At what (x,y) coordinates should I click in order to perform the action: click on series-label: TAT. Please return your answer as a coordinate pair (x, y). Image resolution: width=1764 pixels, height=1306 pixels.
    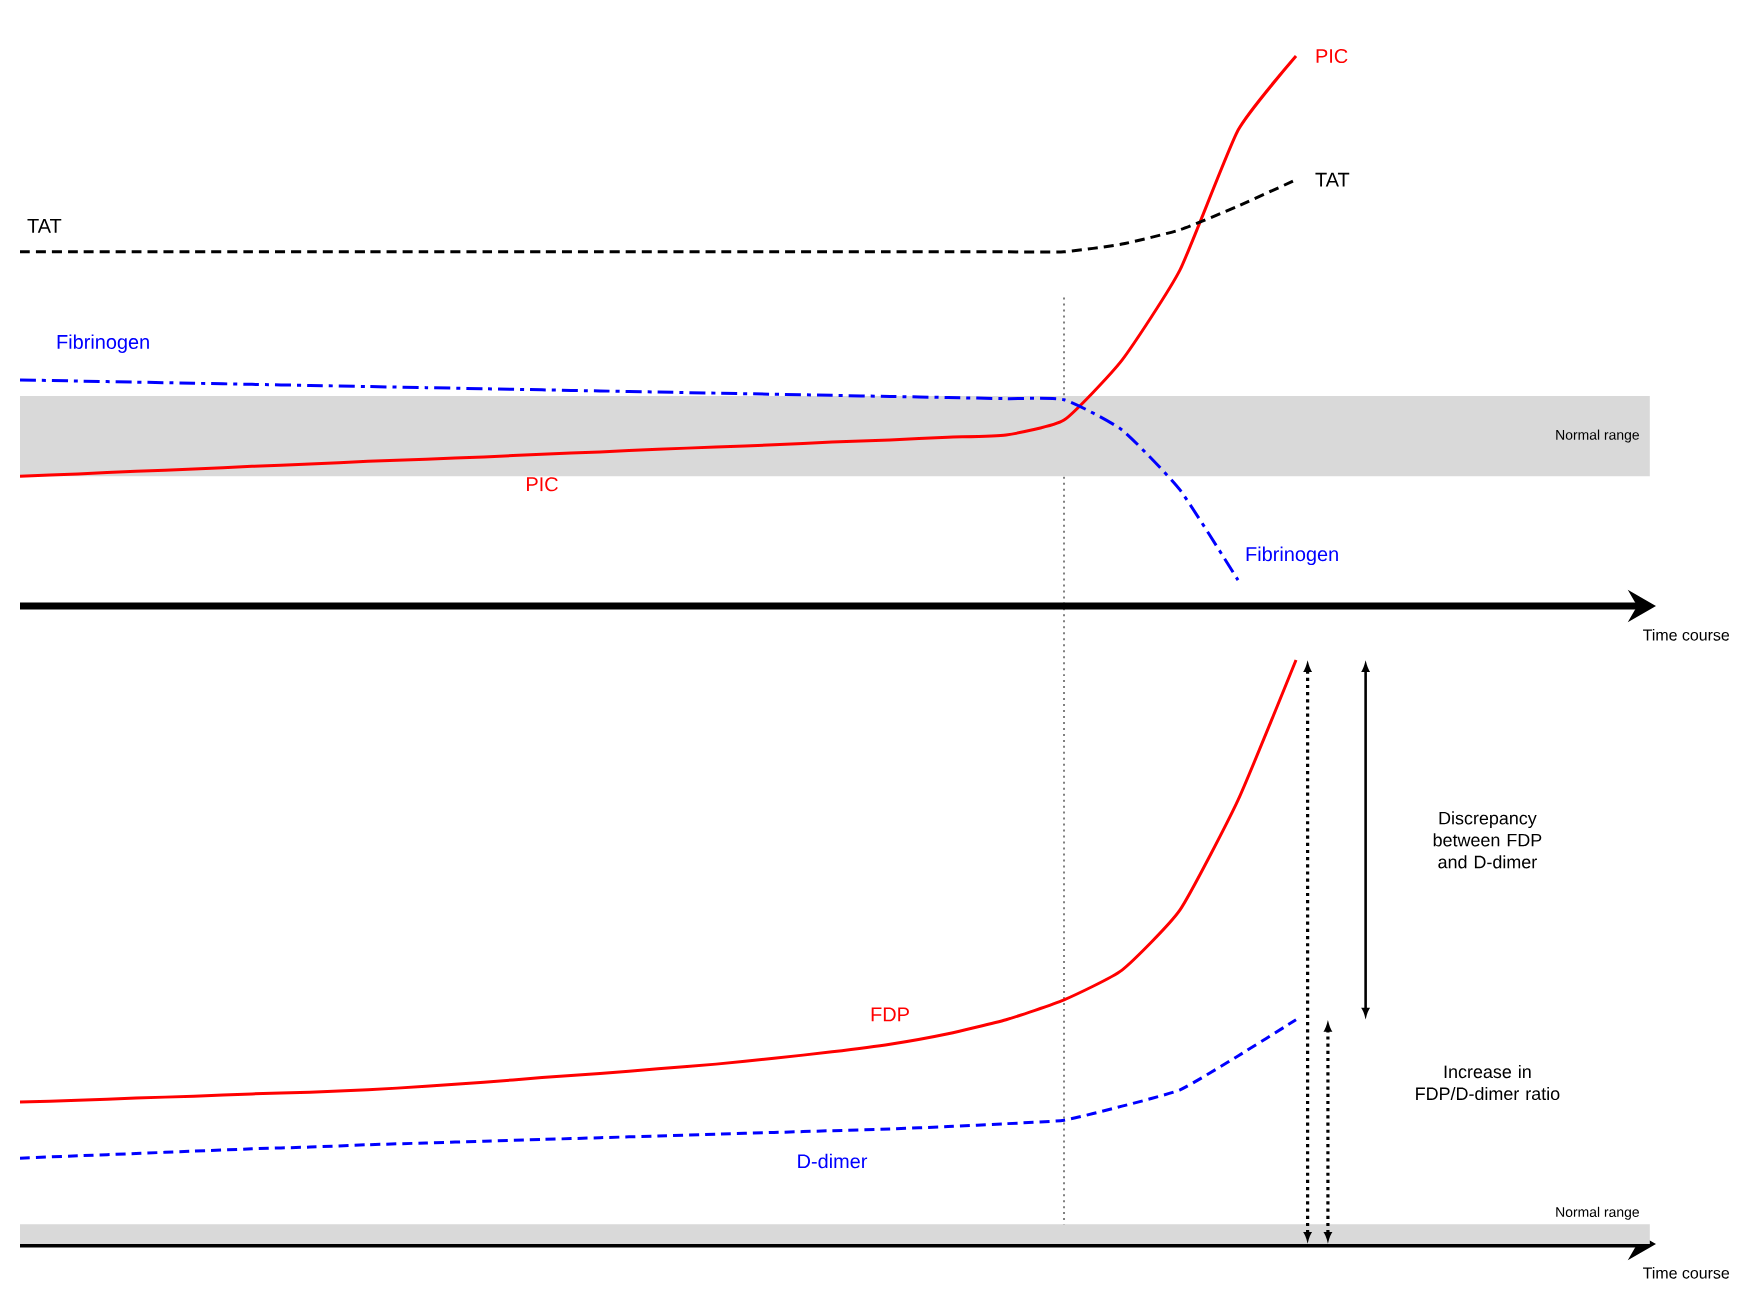
    Looking at the image, I should click on (44, 226).